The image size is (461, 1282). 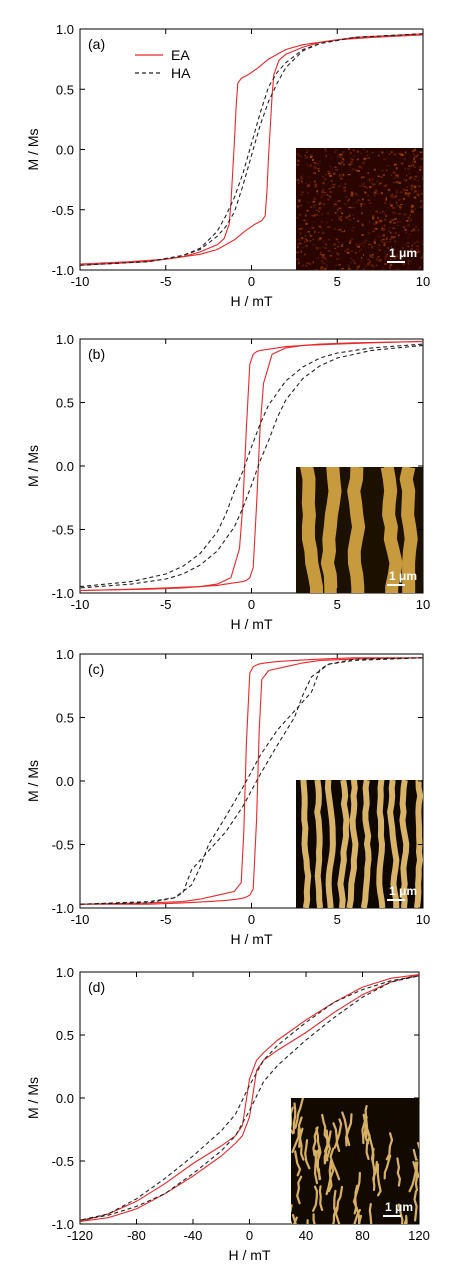 What do you see at coordinates (136, 1235) in the screenshot?
I see `x-tick-label: -80` at bounding box center [136, 1235].